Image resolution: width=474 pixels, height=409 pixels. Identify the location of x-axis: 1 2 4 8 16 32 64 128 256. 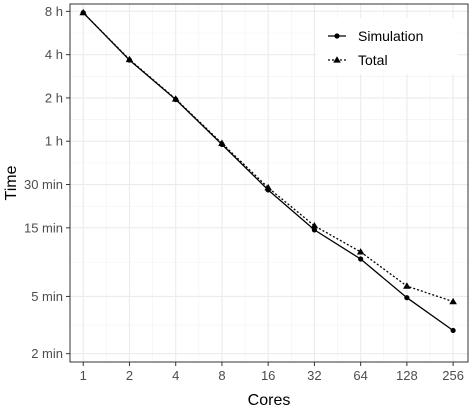
(272, 372).